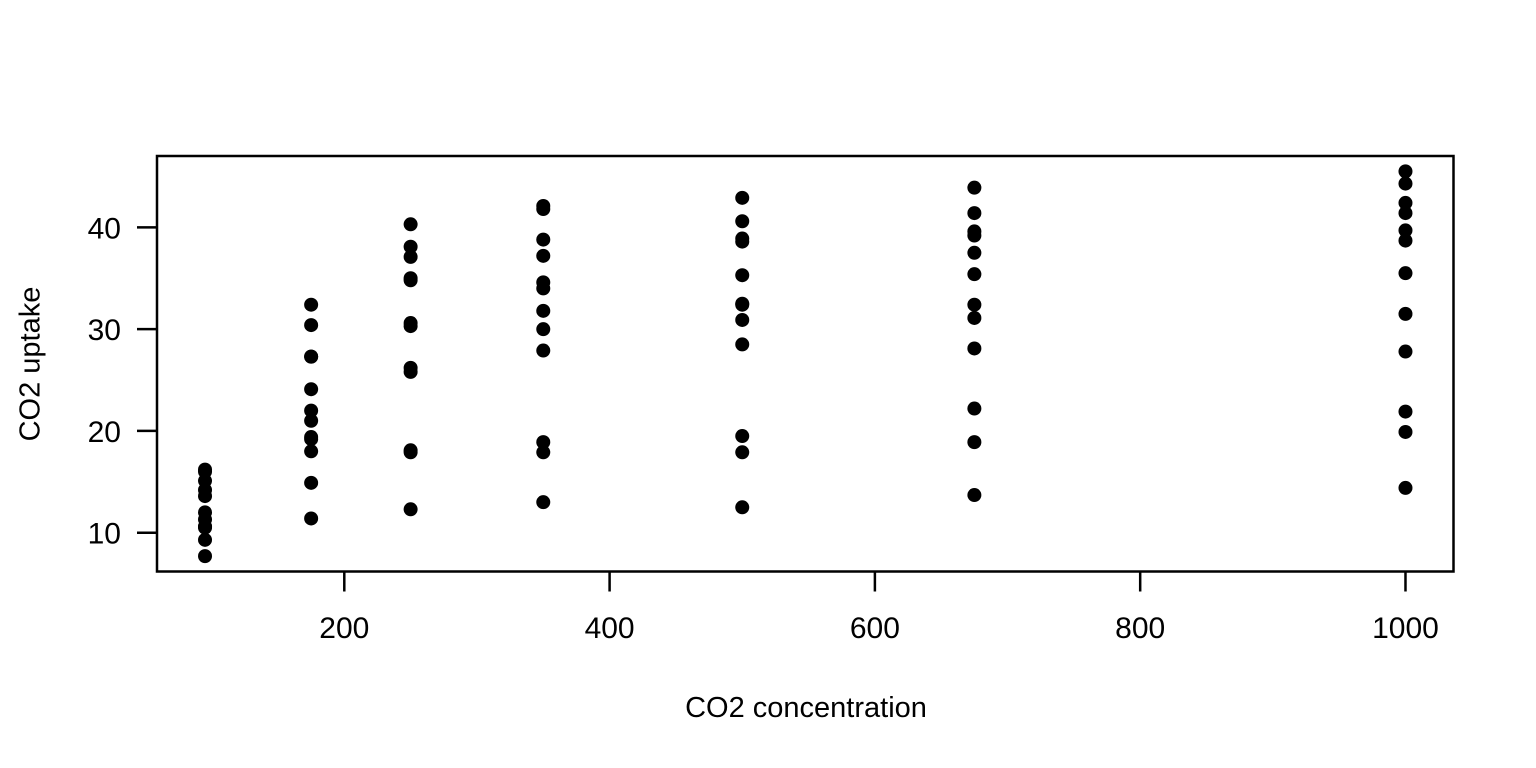  Describe the element at coordinates (104, 228) in the screenshot. I see `y-axis-tick-label: 40` at that location.